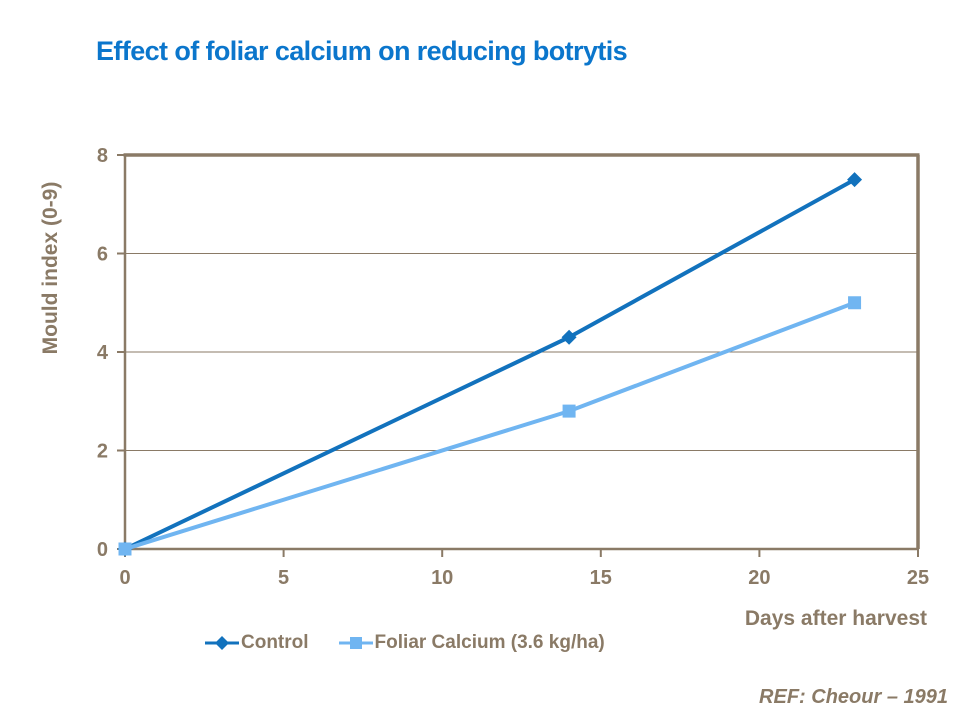 This screenshot has width=960, height=720. Describe the element at coordinates (102, 550) in the screenshot. I see `y-tick-label: 0` at that location.